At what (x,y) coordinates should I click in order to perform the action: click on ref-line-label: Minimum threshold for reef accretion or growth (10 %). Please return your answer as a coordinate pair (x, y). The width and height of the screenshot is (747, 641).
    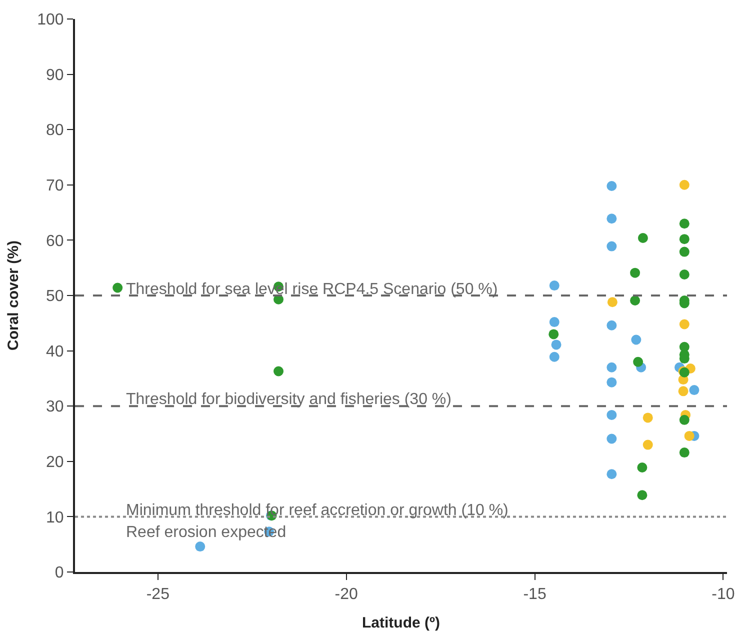
    Looking at the image, I should click on (317, 510).